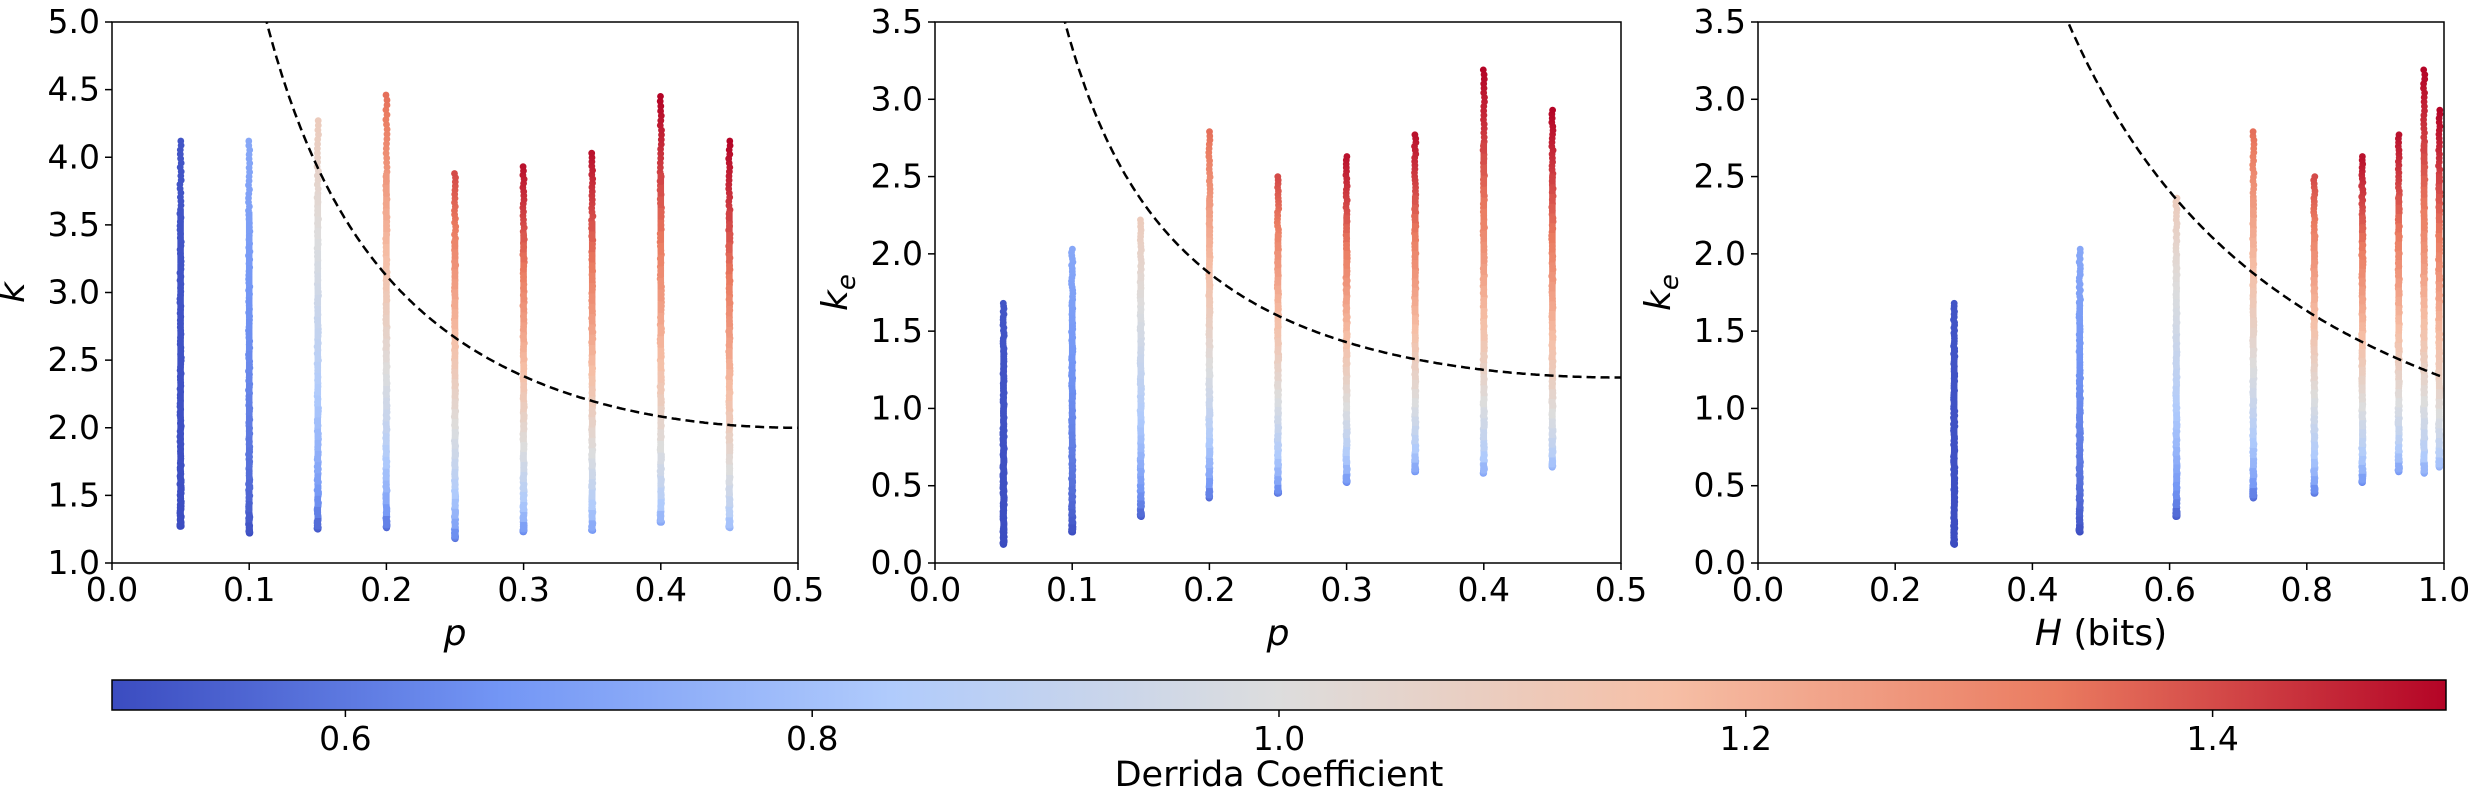 The image size is (2473, 799). I want to click on x-tick-label: 0.8, so click(2307, 589).